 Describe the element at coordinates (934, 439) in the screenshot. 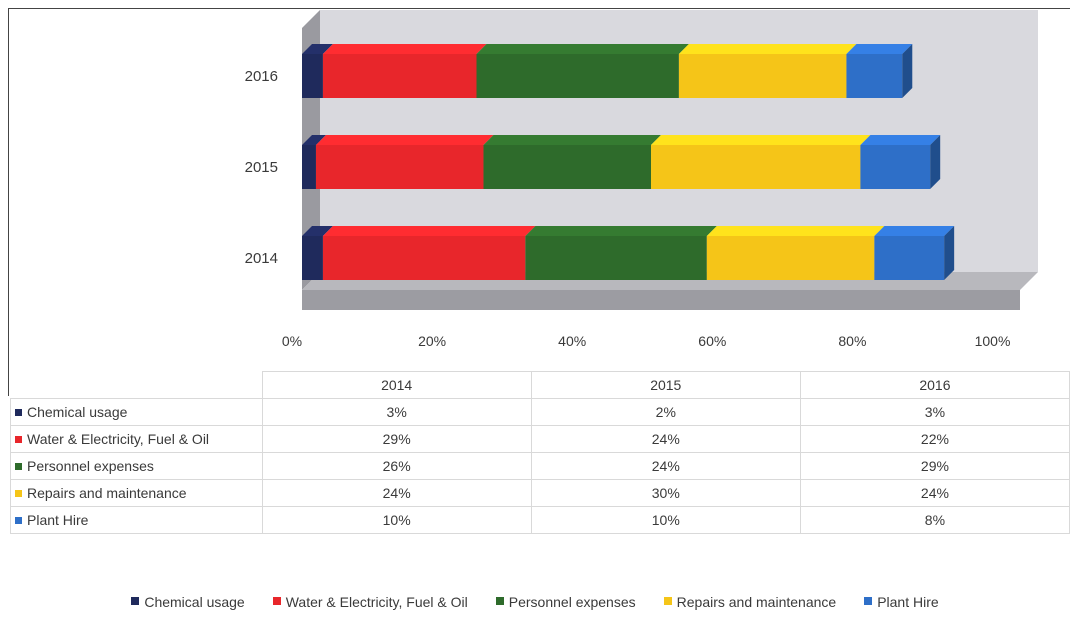

I see `table-cell: 22%` at that location.